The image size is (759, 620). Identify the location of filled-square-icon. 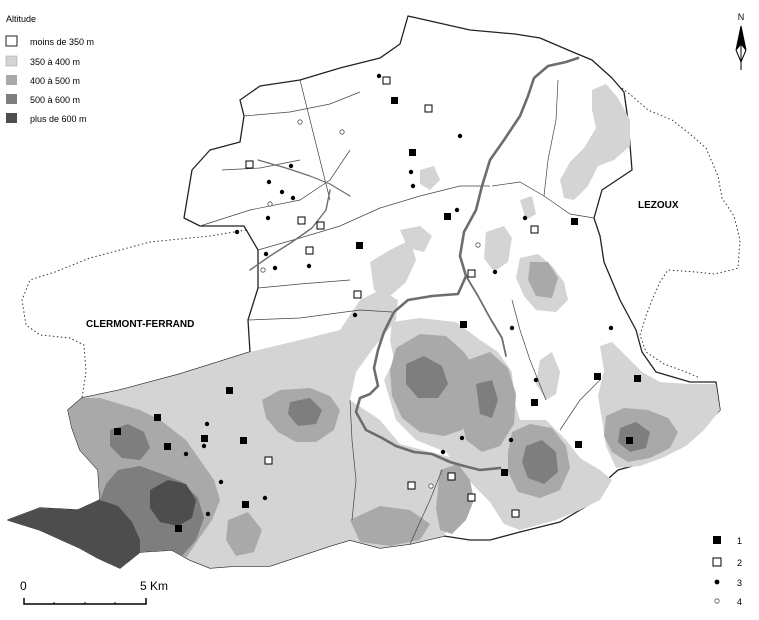
(717, 540).